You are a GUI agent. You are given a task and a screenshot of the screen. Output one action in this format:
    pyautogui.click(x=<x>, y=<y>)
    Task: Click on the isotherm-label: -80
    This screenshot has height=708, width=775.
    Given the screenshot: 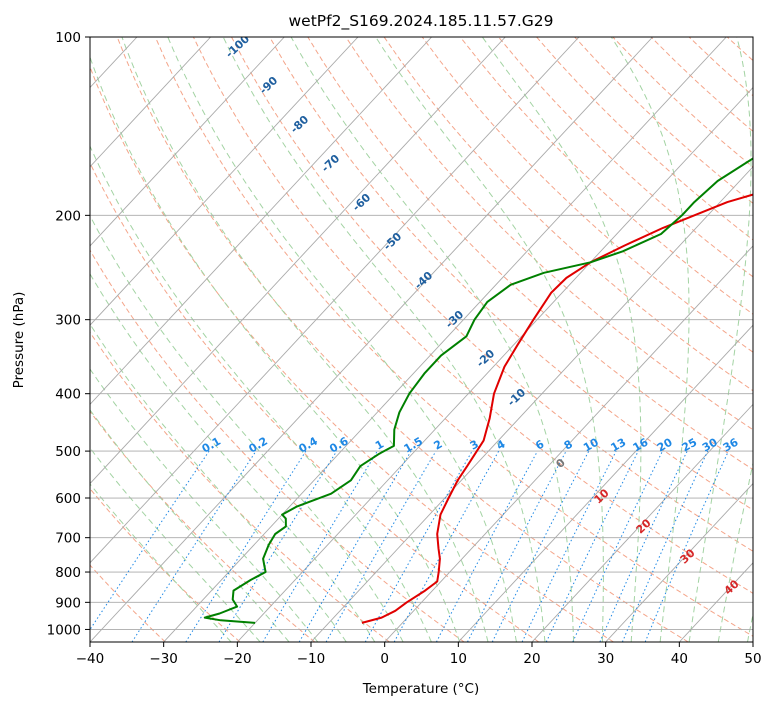 What is the action you would take?
    pyautogui.click(x=300, y=124)
    